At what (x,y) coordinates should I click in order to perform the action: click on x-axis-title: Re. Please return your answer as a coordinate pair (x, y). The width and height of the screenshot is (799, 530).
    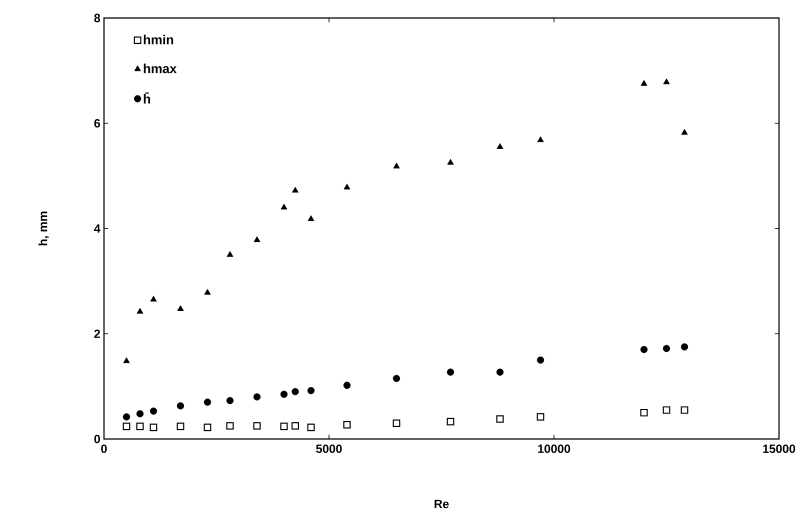
    Looking at the image, I should click on (441, 504).